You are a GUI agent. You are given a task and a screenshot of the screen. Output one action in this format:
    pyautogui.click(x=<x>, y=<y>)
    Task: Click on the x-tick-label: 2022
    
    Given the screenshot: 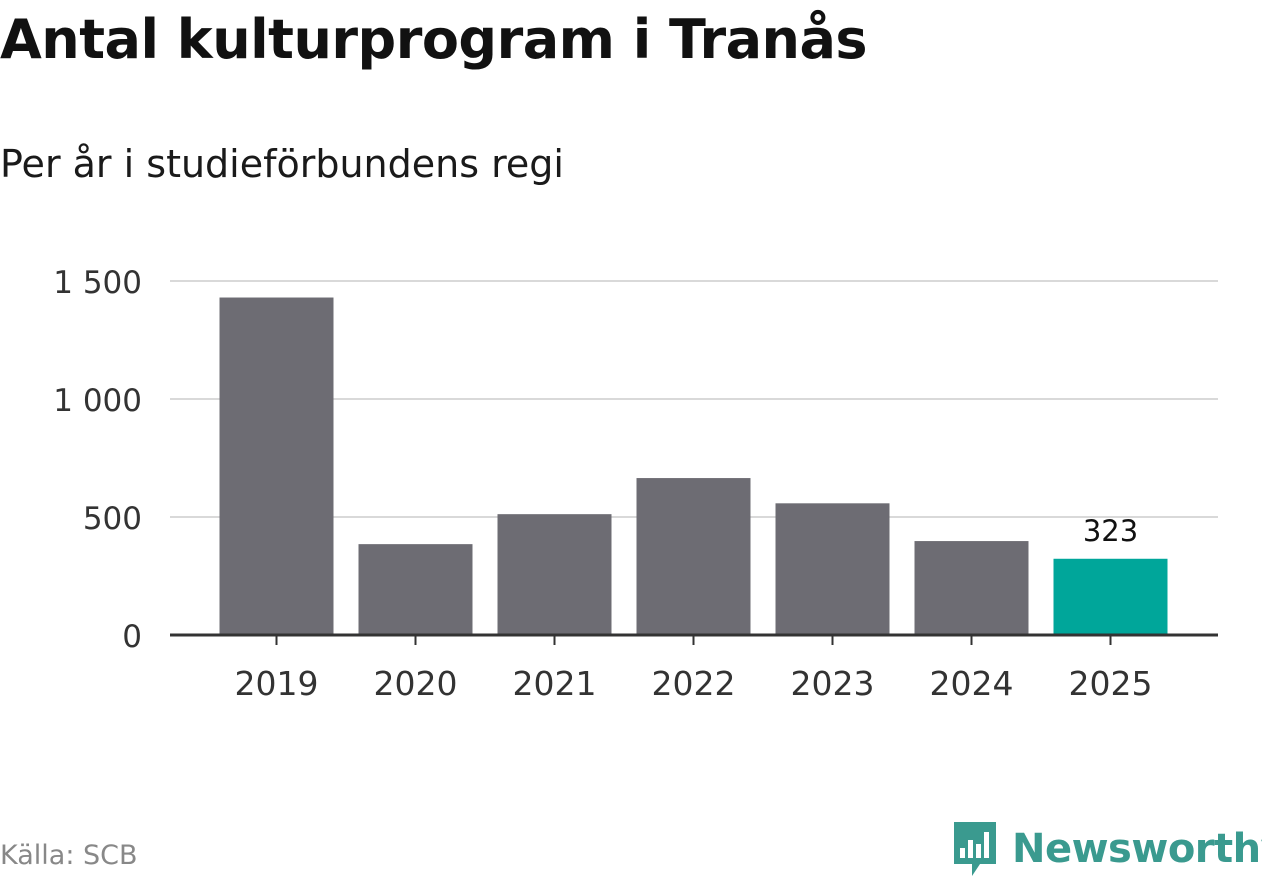 What is the action you would take?
    pyautogui.click(x=694, y=683)
    